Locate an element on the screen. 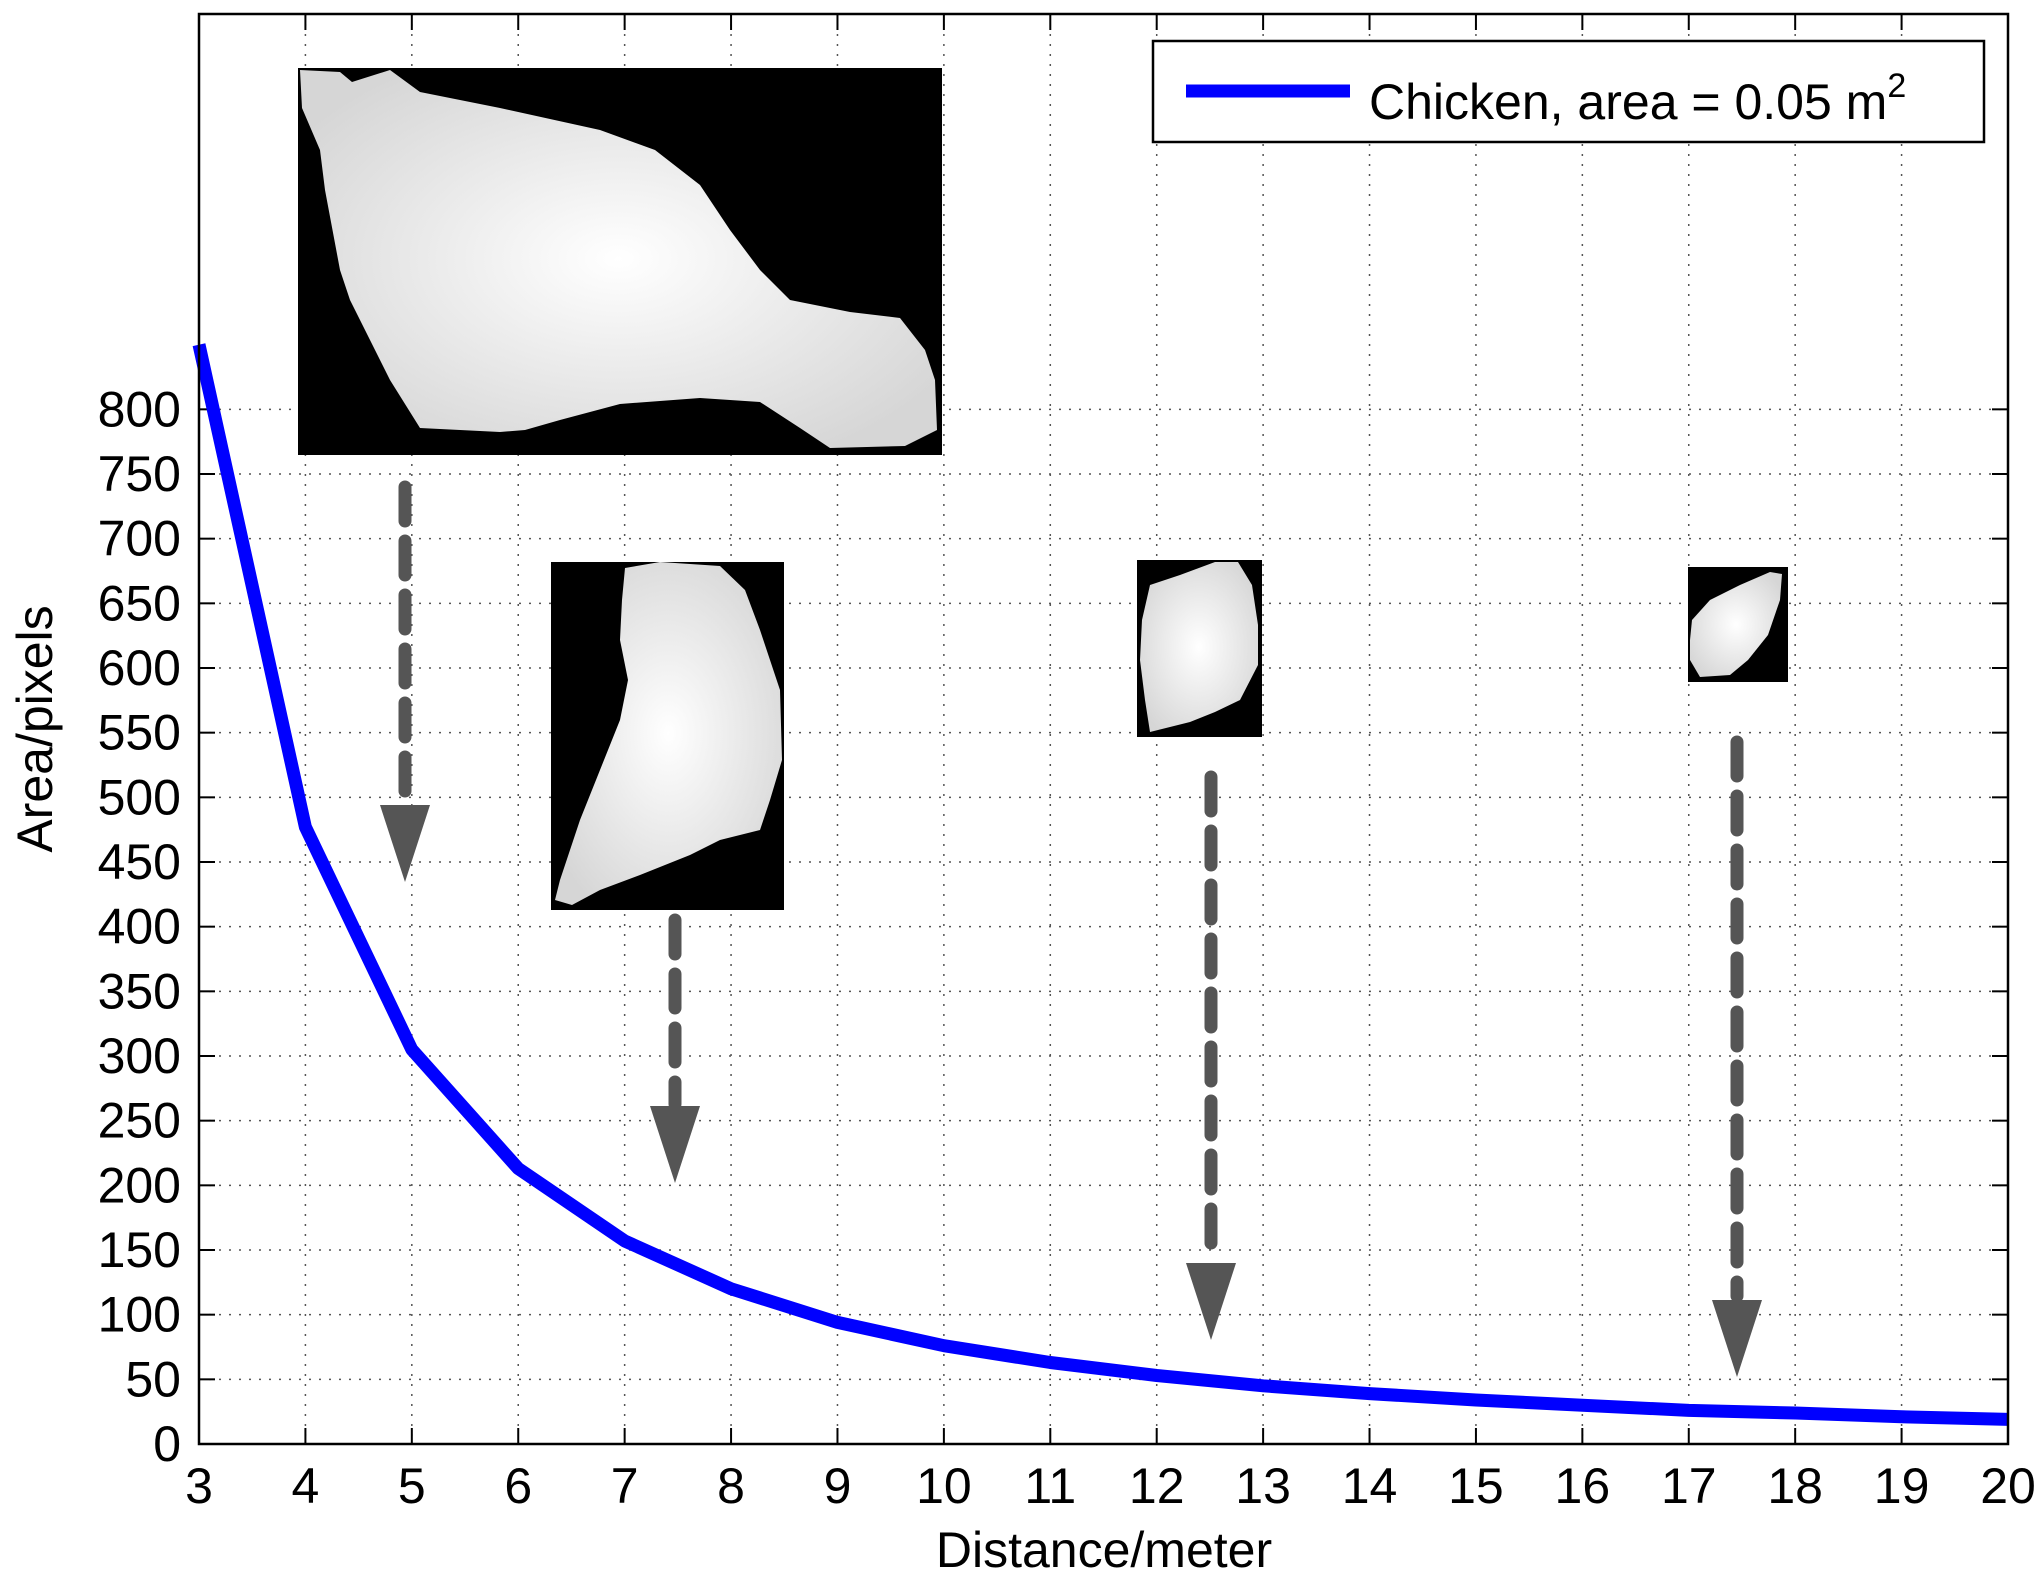 Image resolution: width=2041 pixels, height=1580 pixels. thumbnail-1-silhouette is located at coordinates (618, 259).